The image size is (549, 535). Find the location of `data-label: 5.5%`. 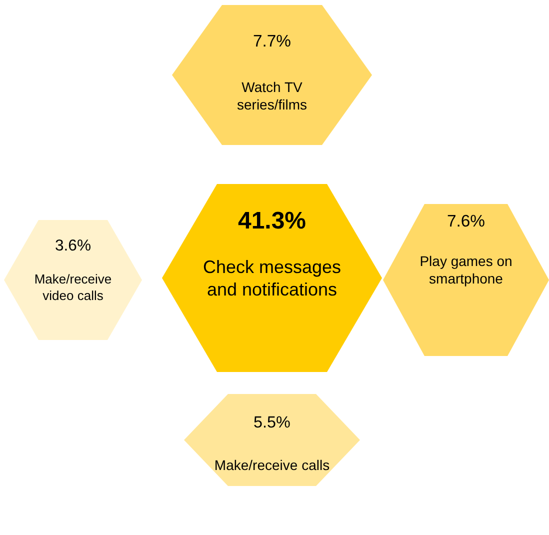

data-label: 5.5% is located at coordinates (272, 422).